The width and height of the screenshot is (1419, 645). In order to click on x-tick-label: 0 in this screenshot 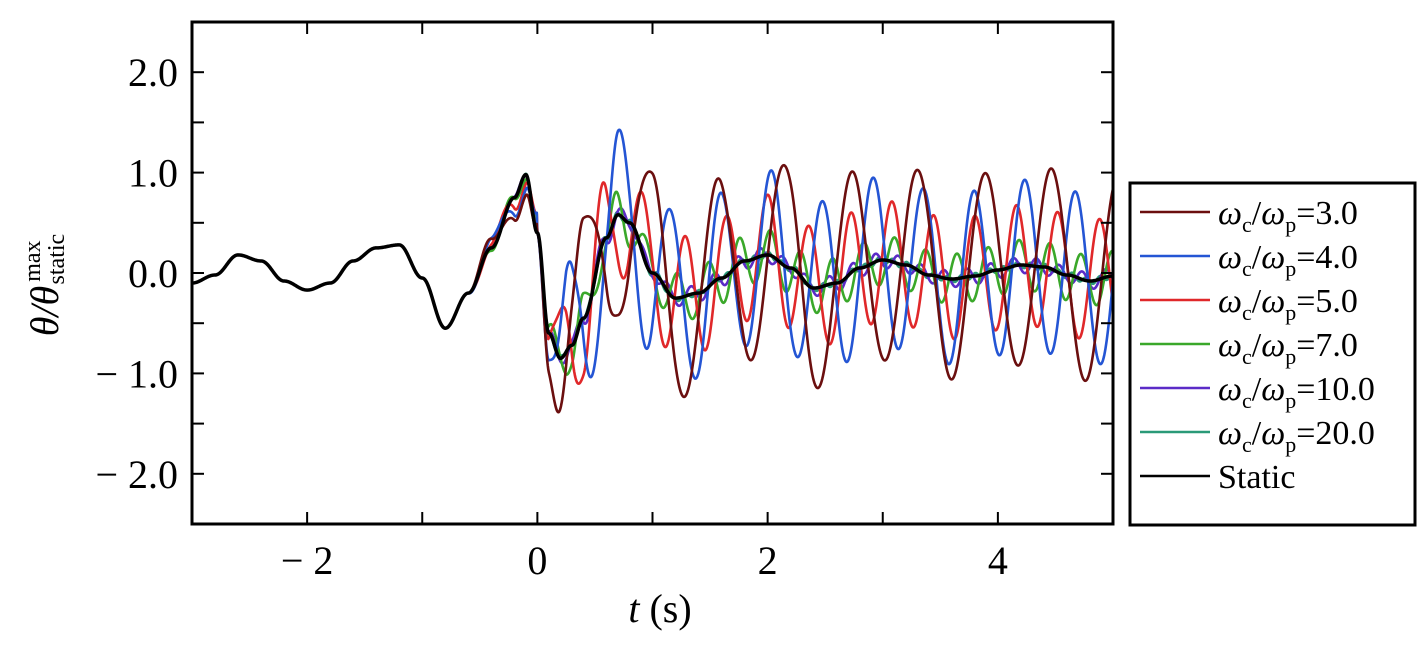, I will do `click(537, 560)`.